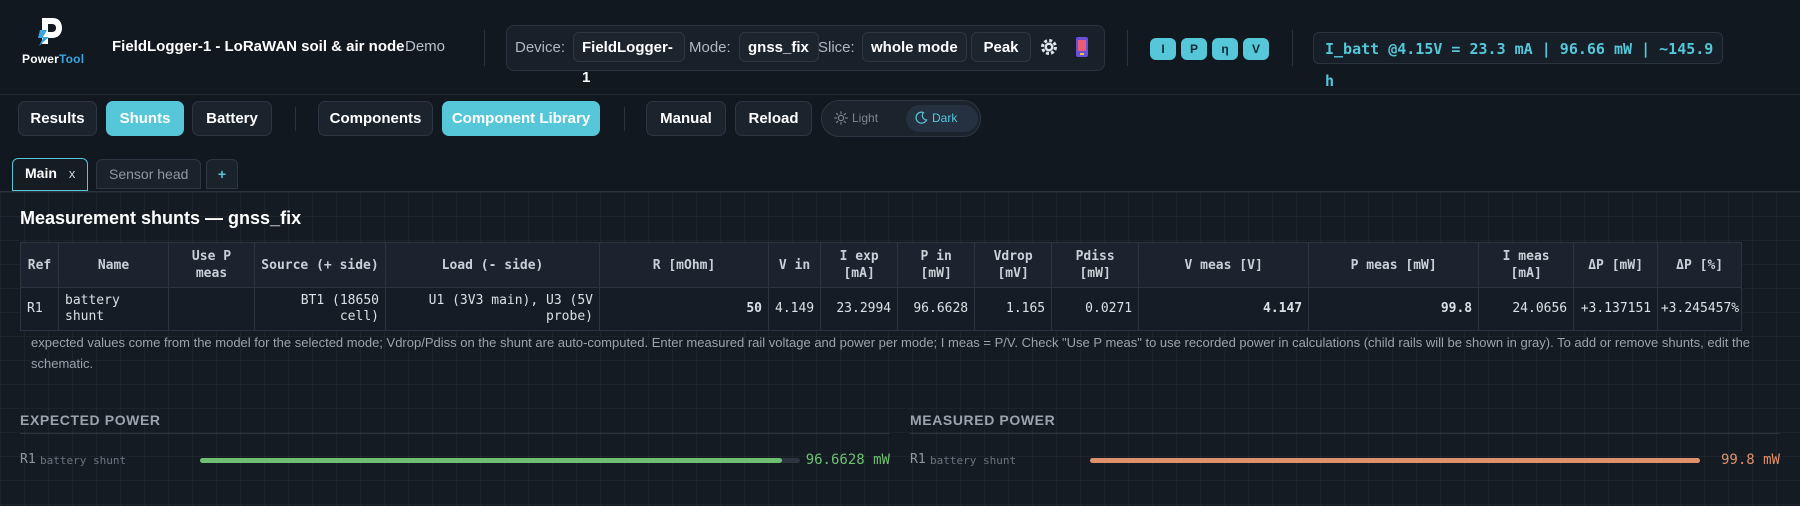 Image resolution: width=1800 pixels, height=506 pixels. I want to click on column-header: ΔP [mW], so click(1616, 265).